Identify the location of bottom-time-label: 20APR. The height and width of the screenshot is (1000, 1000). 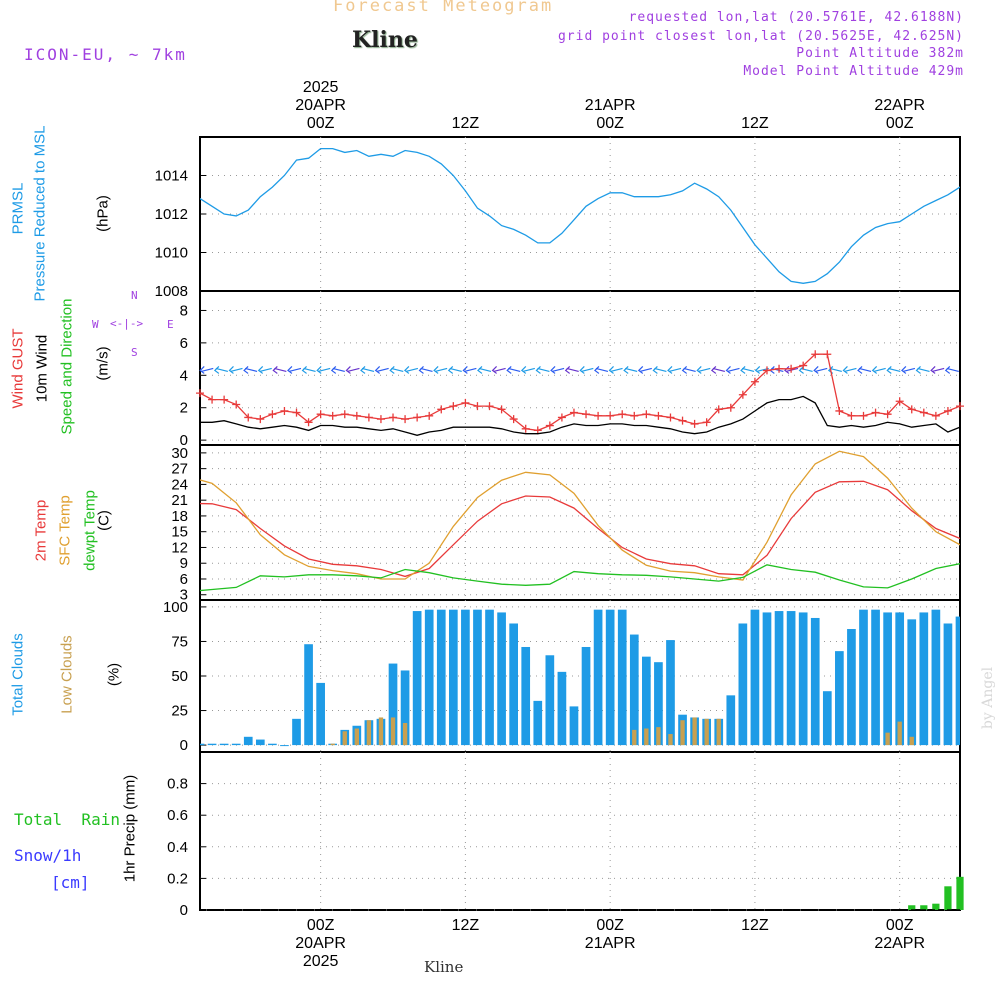
(320, 943).